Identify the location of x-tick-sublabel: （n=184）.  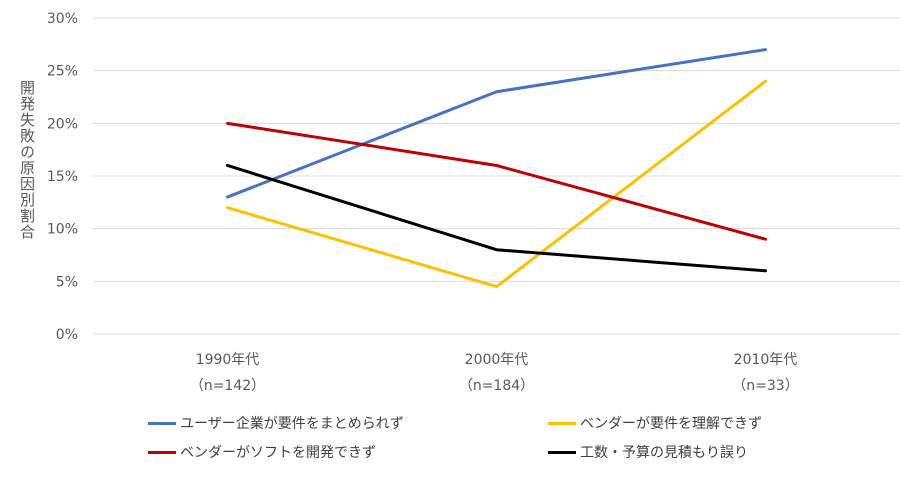
(496, 386).